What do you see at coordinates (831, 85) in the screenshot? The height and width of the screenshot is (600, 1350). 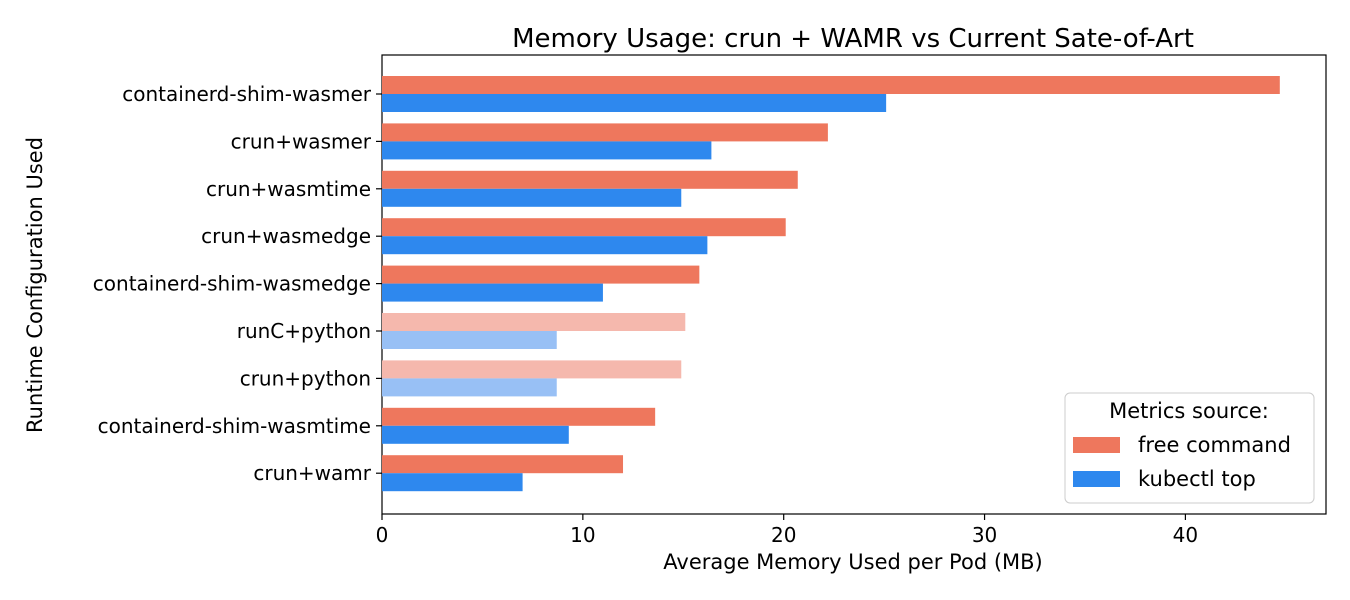 I see `bar-containerd-shim-wasmer-free-command` at bounding box center [831, 85].